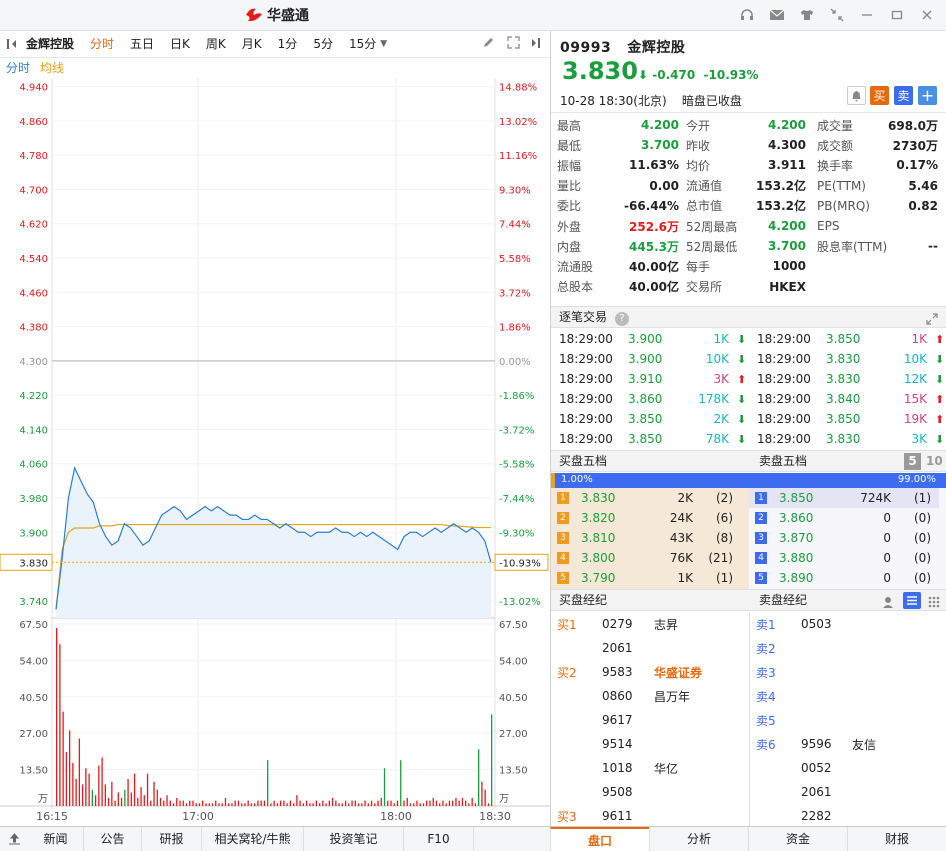 This screenshot has width=946, height=851. I want to click on quote-time: 10-28 18:30(北京) 暗盘已收盘, so click(651, 100).